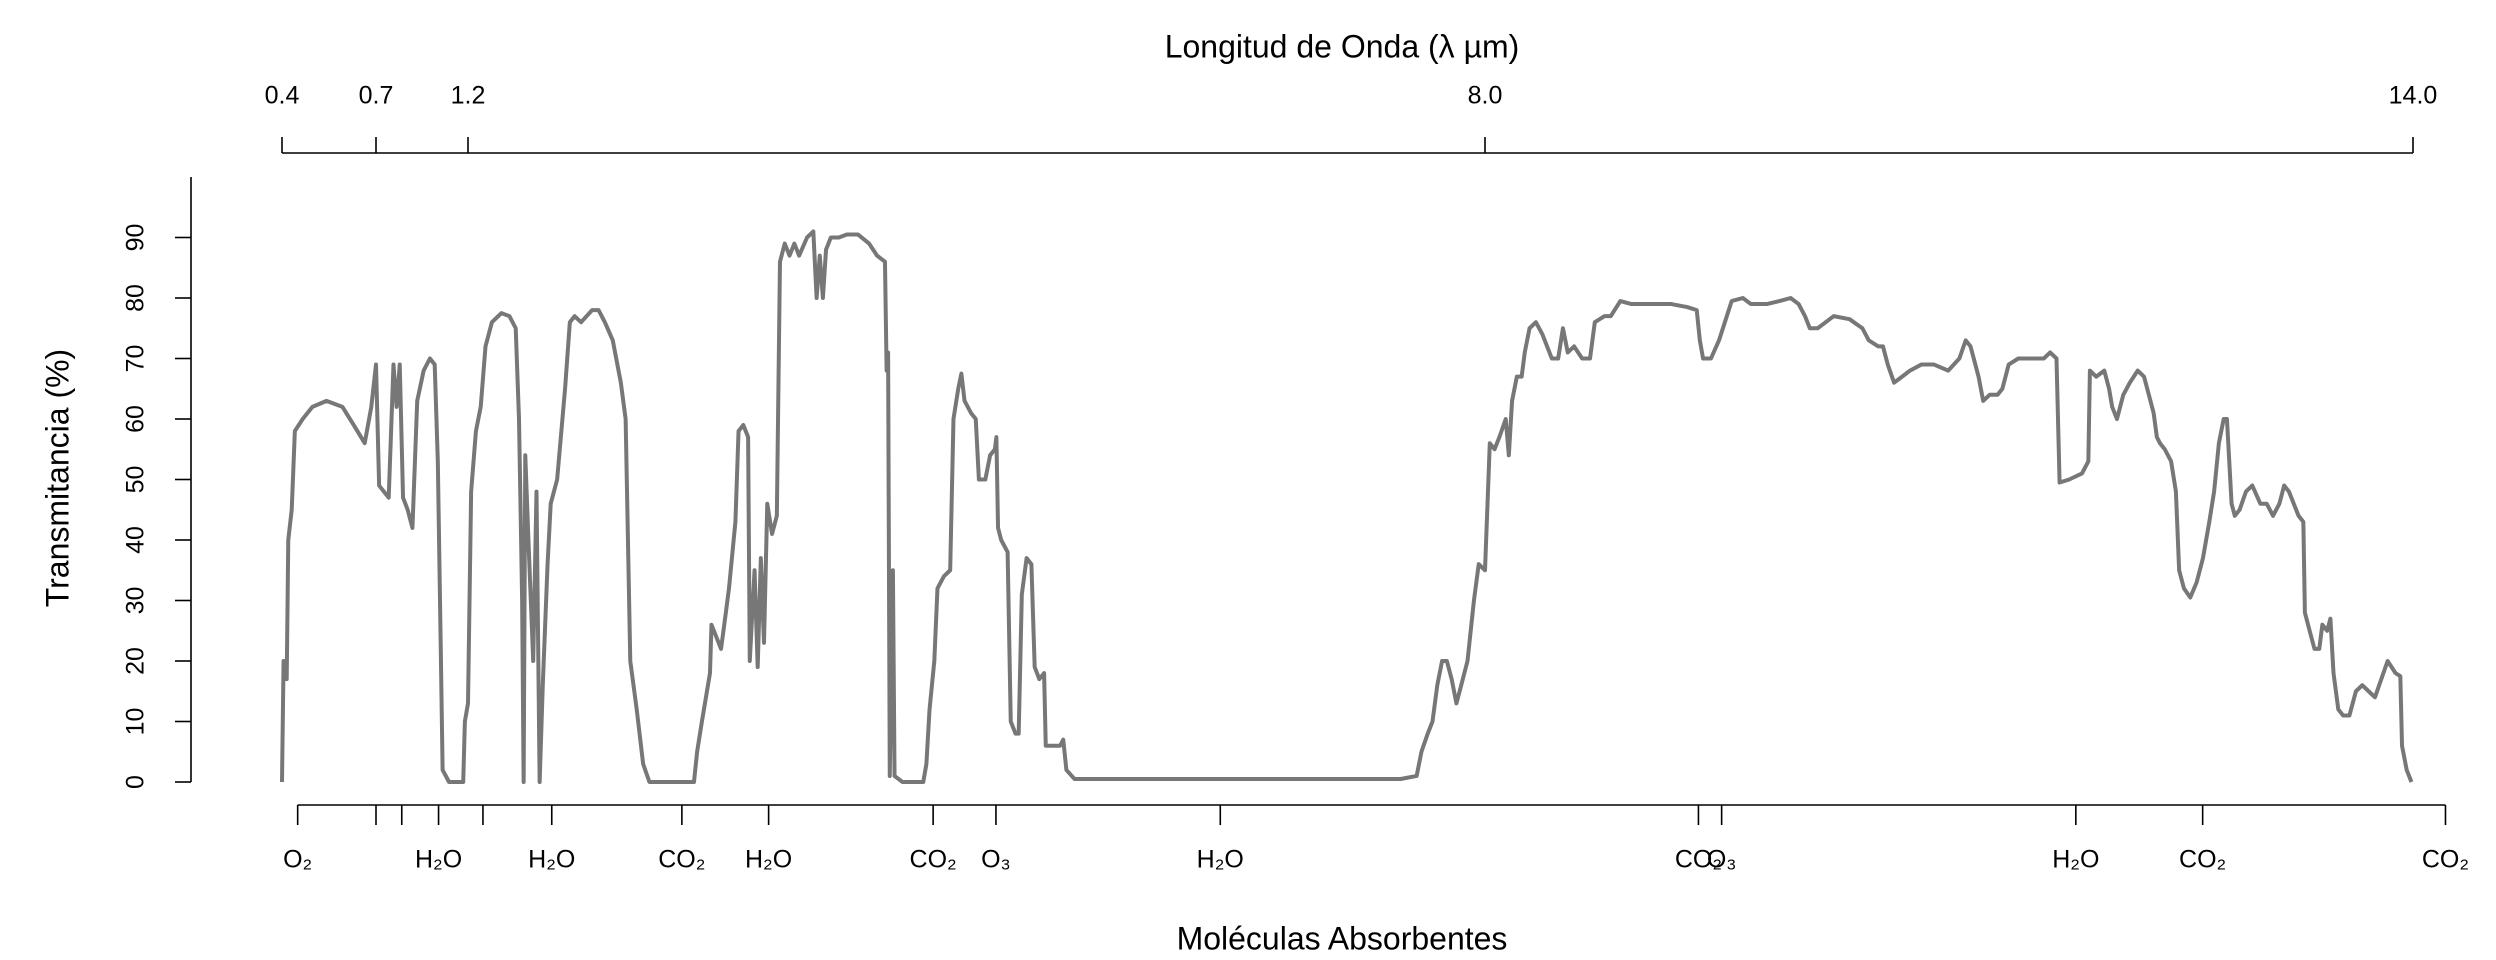  I want to click on top-axis-title: Longitud de Onda (λ µm), so click(1342, 46).